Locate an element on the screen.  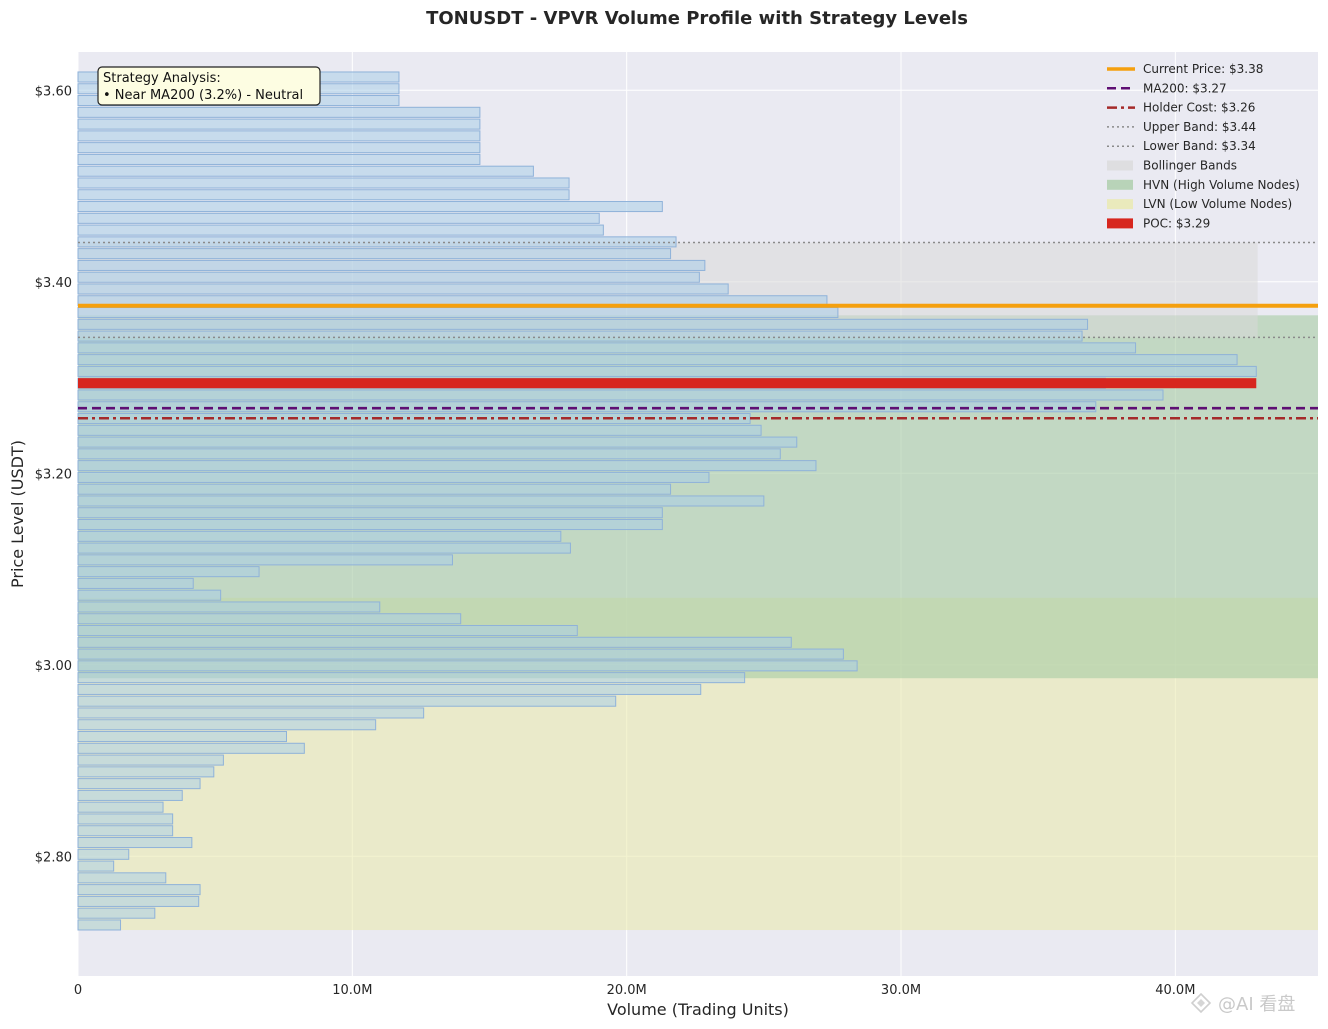
watermark: @AI 看盘 is located at coordinates (1242, 1003).